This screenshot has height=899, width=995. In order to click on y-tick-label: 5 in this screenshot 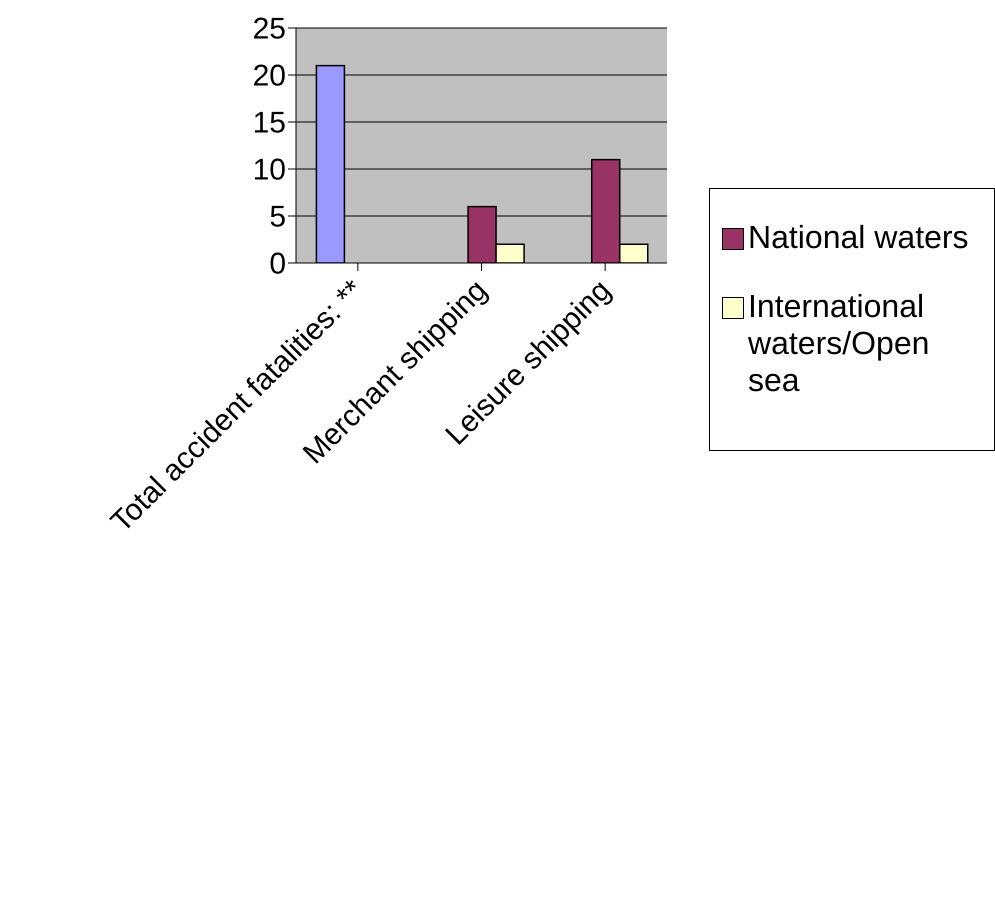, I will do `click(277, 217)`.